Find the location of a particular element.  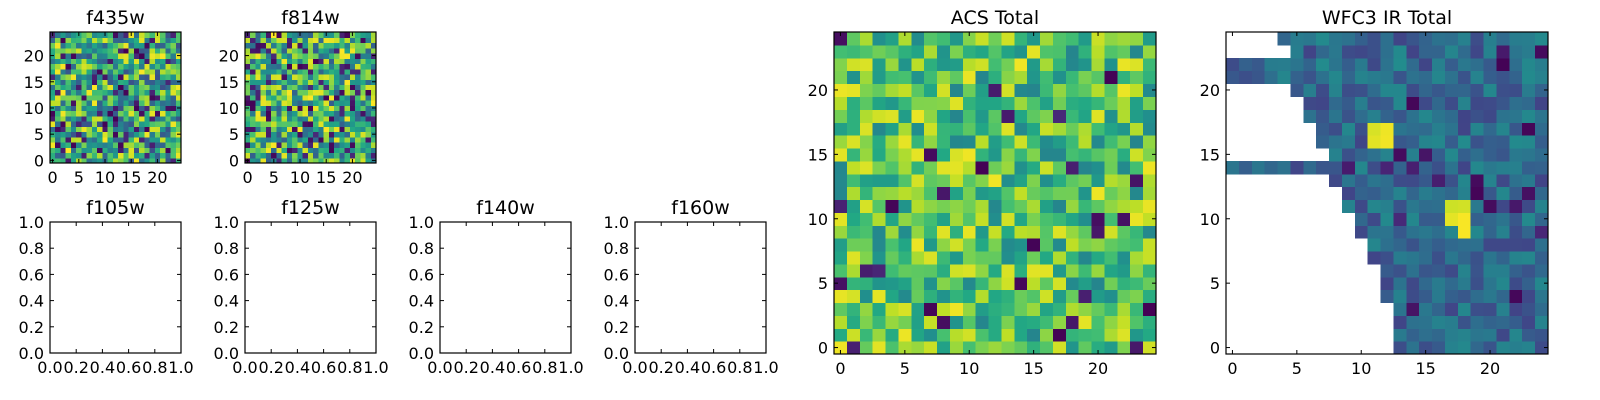

y-tick-label: 20 is located at coordinates (1210, 90).